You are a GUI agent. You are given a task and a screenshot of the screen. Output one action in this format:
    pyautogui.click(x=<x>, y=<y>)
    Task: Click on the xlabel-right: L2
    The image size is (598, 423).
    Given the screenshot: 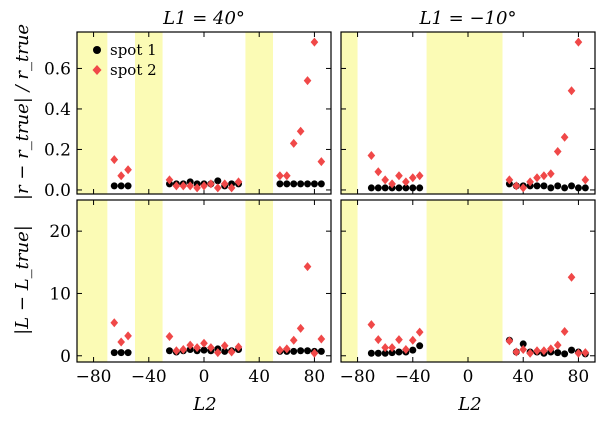 What is the action you would take?
    pyautogui.click(x=469, y=404)
    